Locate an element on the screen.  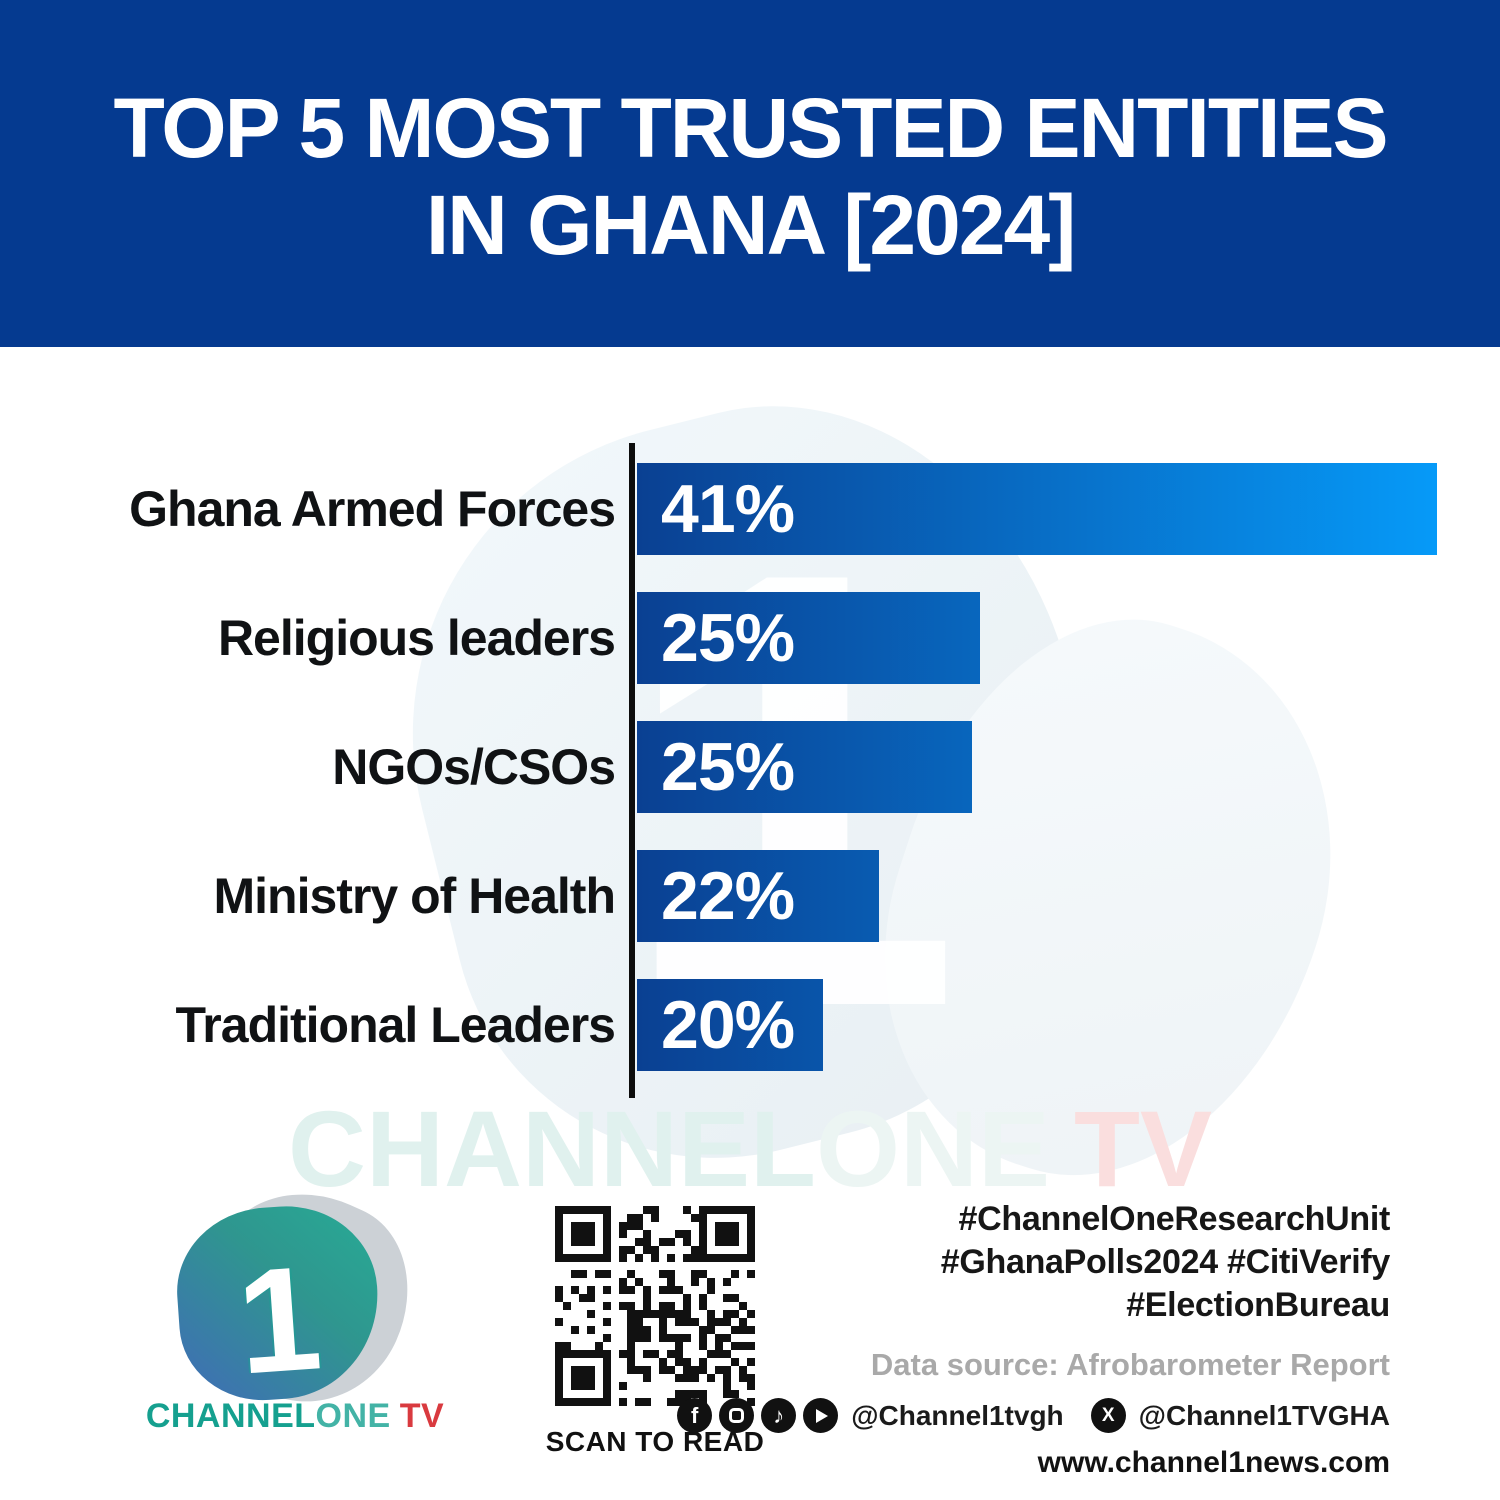
youtube-play-glyph is located at coordinates (822, 1415).